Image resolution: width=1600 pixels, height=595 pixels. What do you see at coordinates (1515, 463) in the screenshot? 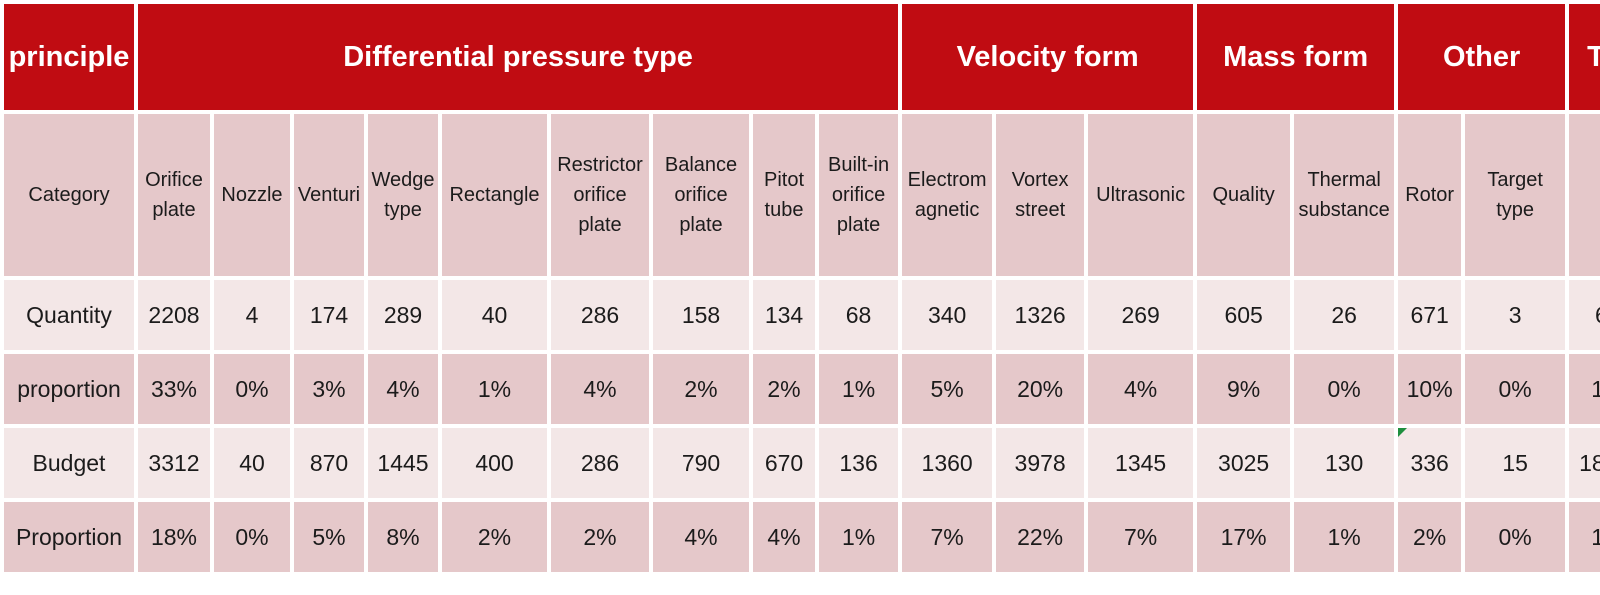
I see `table-cell: 15` at bounding box center [1515, 463].